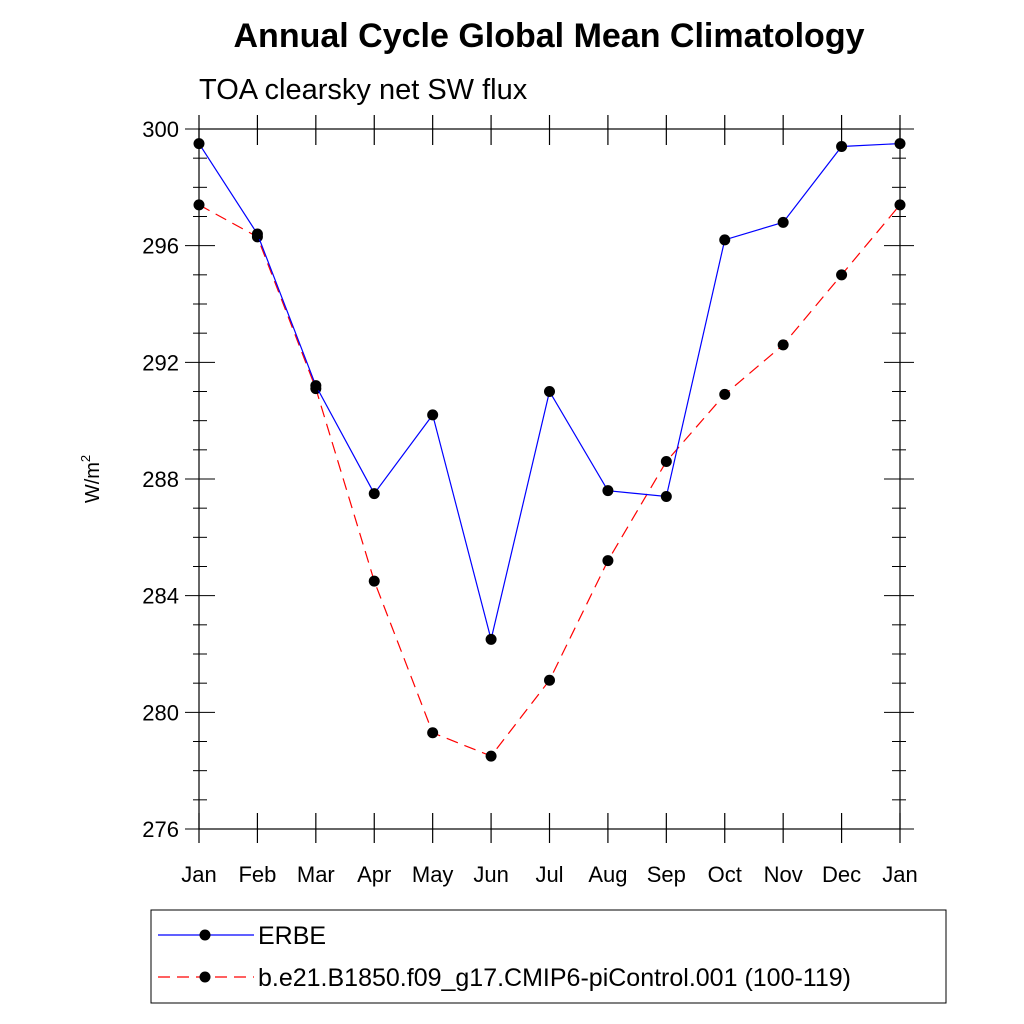 The height and width of the screenshot is (1024, 1024). Describe the element at coordinates (316, 874) in the screenshot. I see `x-tick-label: Mar` at that location.